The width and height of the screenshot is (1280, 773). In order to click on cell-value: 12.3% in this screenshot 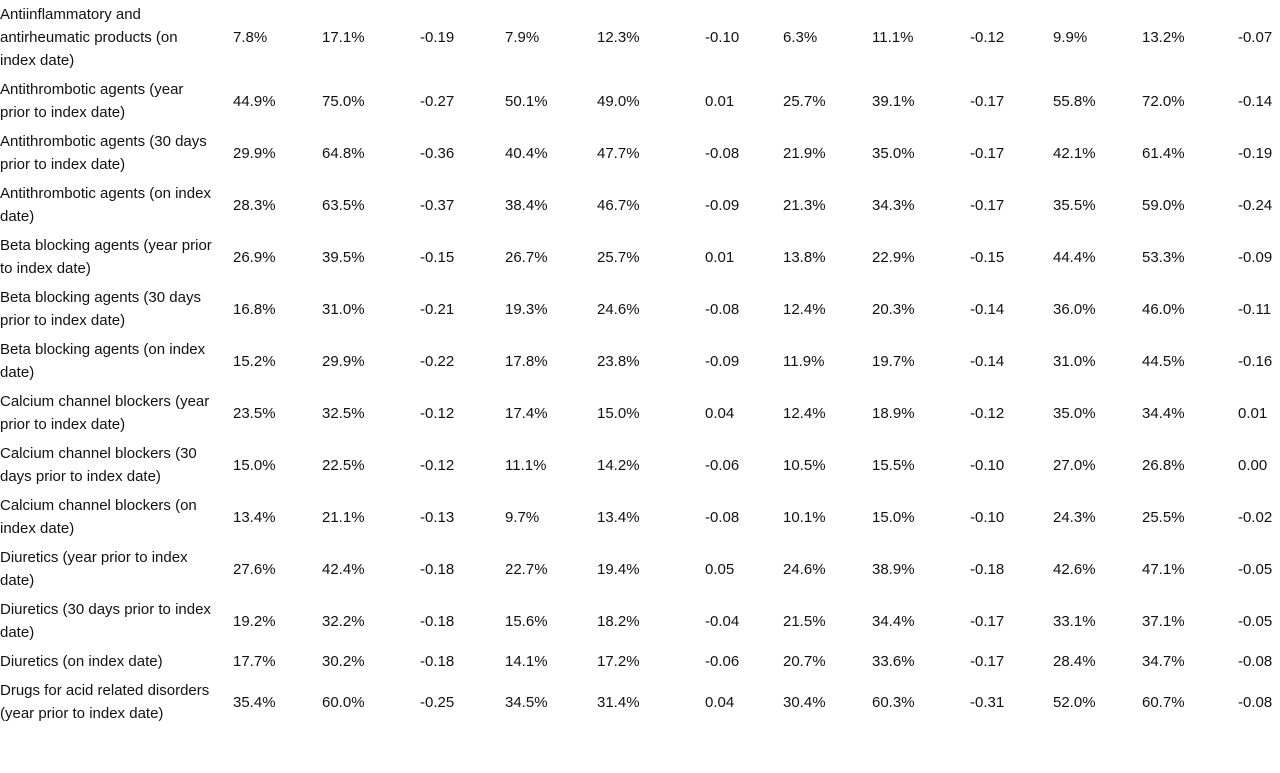, I will do `click(618, 37)`.